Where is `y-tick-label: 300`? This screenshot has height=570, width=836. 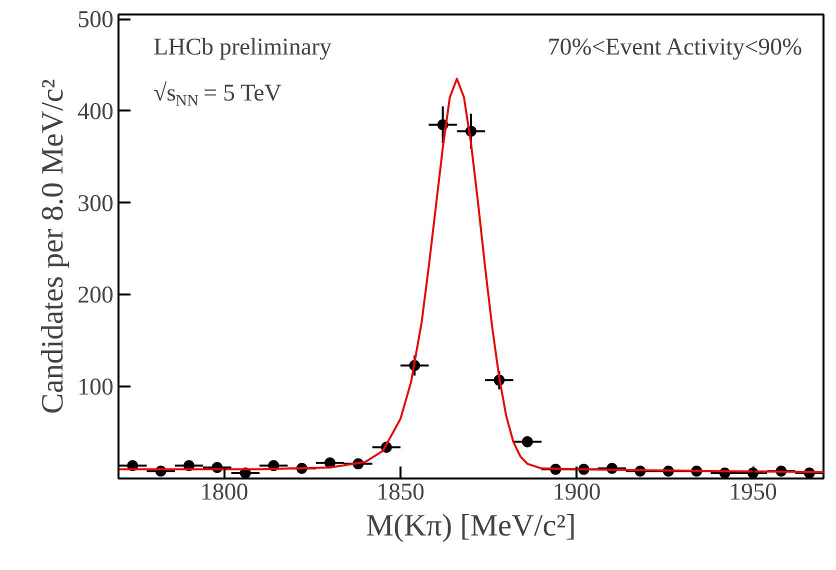
y-tick-label: 300 is located at coordinates (96, 203).